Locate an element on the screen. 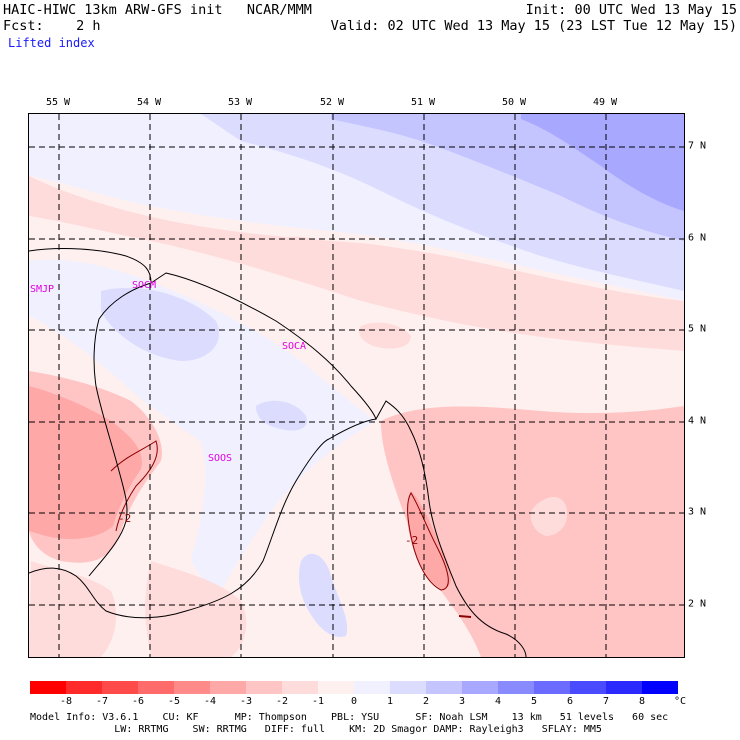  colorbar-unit: °C is located at coordinates (680, 701).